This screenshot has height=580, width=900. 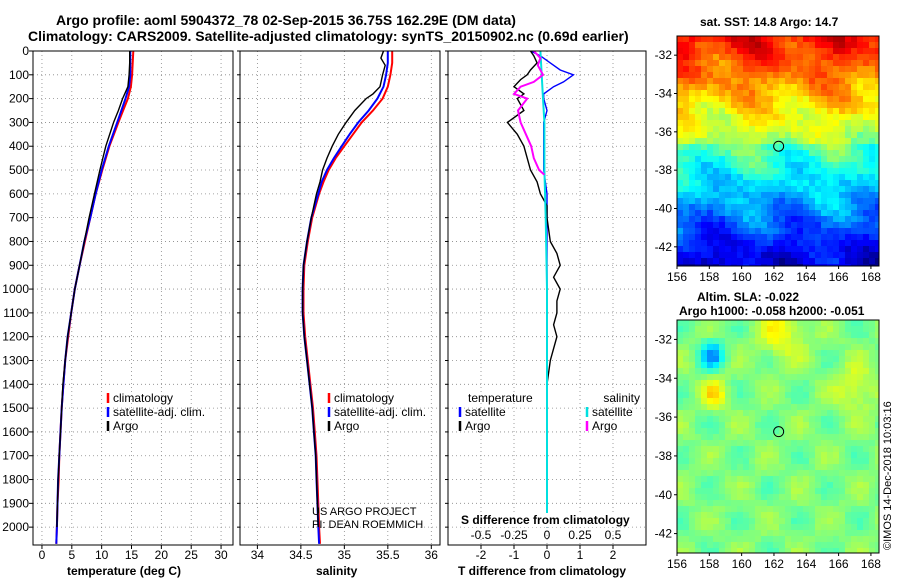 I want to click on sst_map-argo-marker, so click(x=779, y=146).